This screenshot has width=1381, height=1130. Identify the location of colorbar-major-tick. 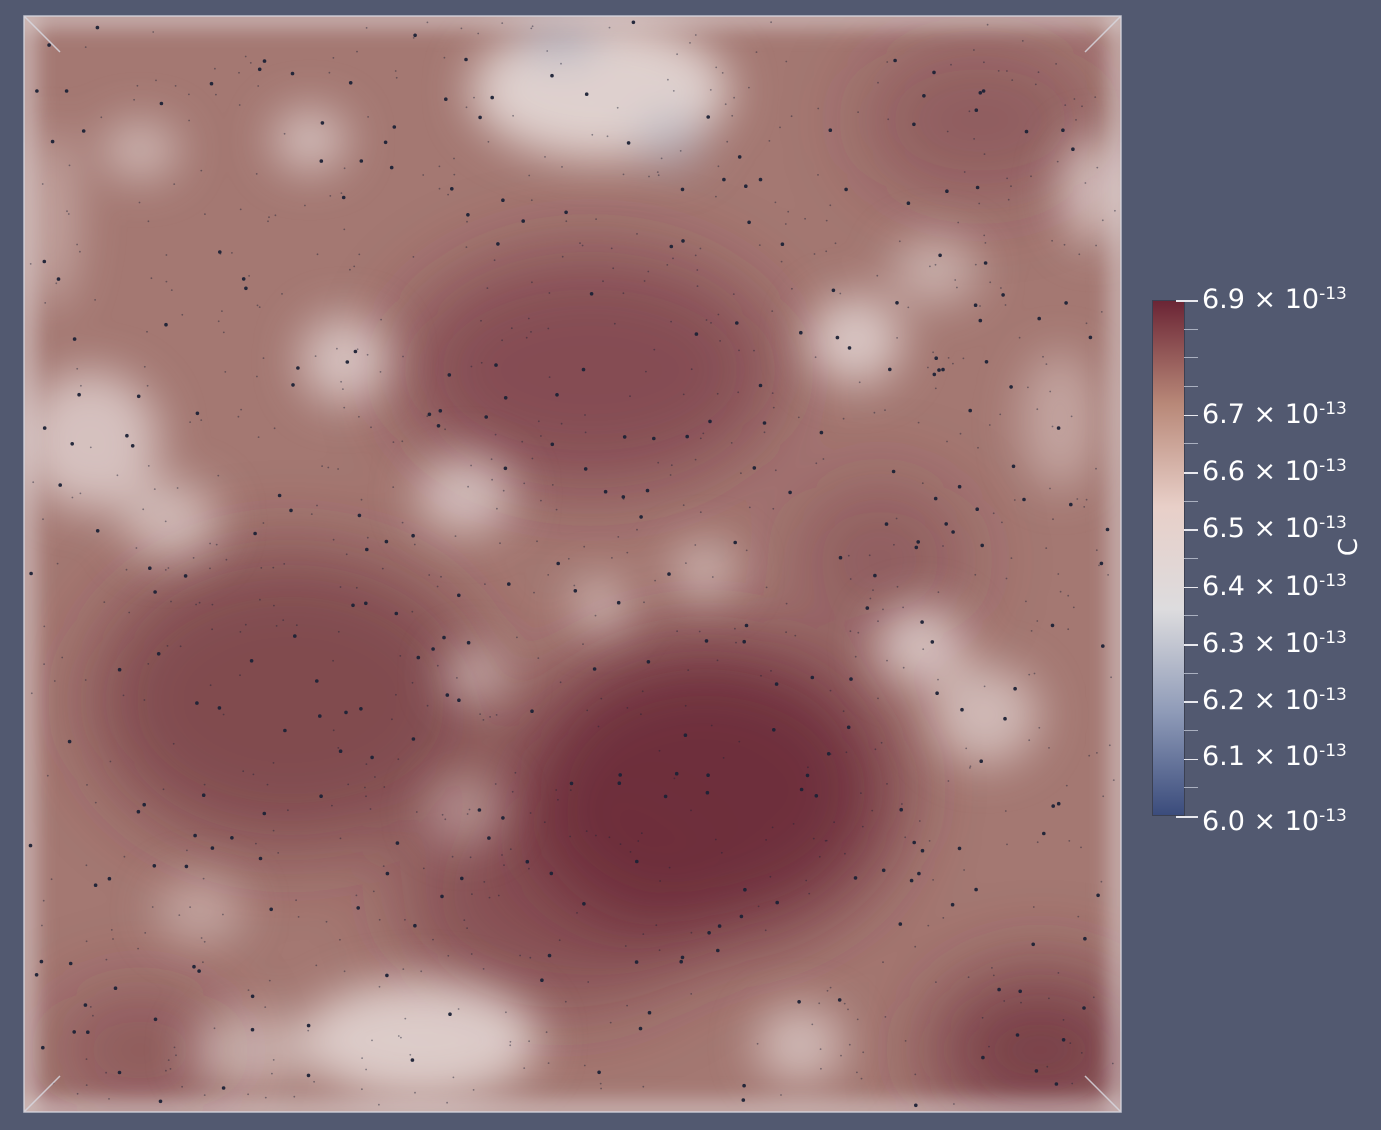
(1191, 473).